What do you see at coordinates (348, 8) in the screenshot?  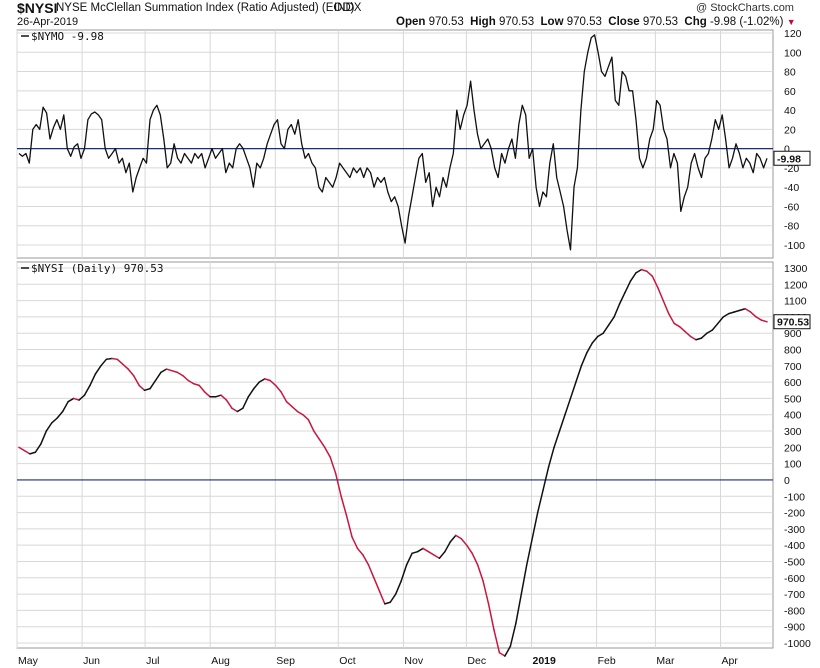 I see `exchange-label: INDX` at bounding box center [348, 8].